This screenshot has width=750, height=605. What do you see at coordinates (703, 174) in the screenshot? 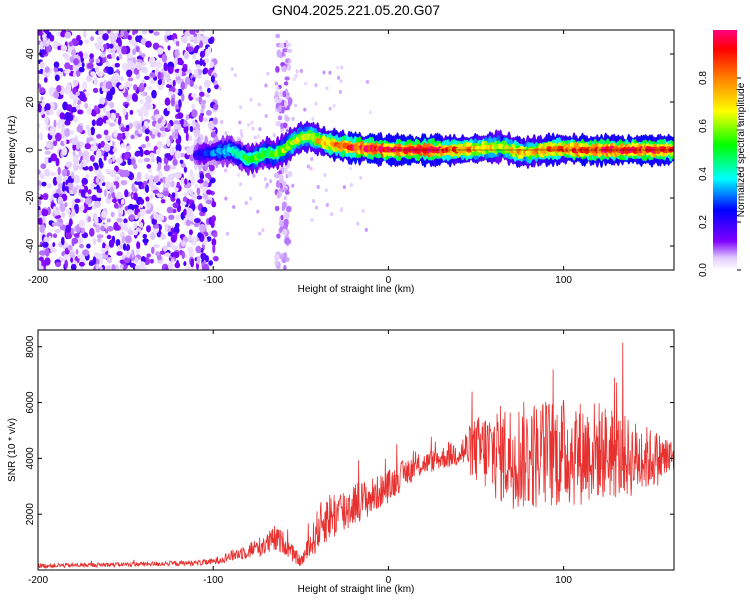
I see `colorbar-tick-label: 0.4` at bounding box center [703, 174].